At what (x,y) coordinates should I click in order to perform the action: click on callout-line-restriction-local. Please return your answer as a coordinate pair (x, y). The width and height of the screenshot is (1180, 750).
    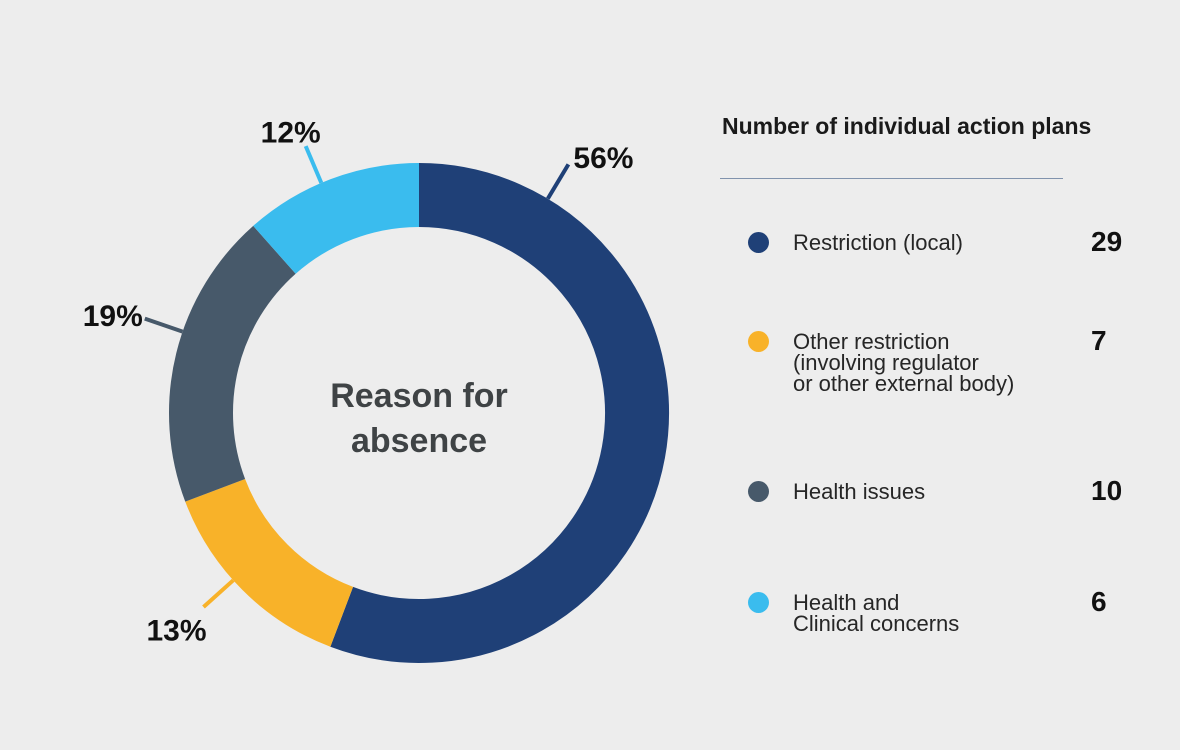
    Looking at the image, I should click on (558, 181).